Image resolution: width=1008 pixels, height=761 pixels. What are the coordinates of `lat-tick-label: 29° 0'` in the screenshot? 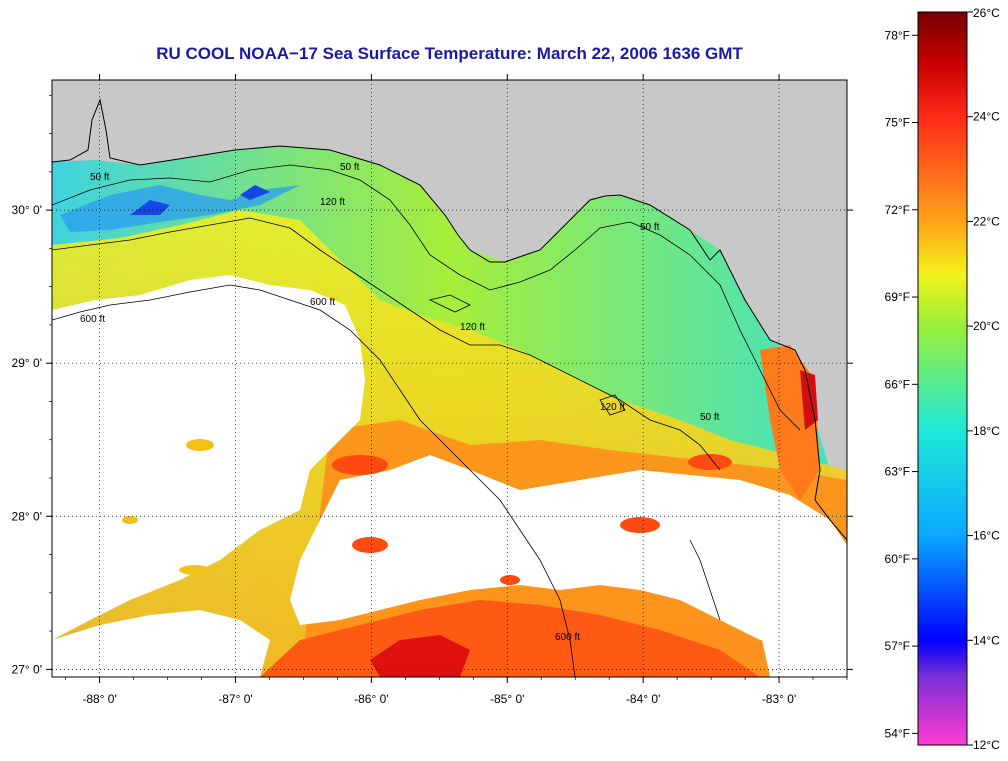 It's located at (27, 363).